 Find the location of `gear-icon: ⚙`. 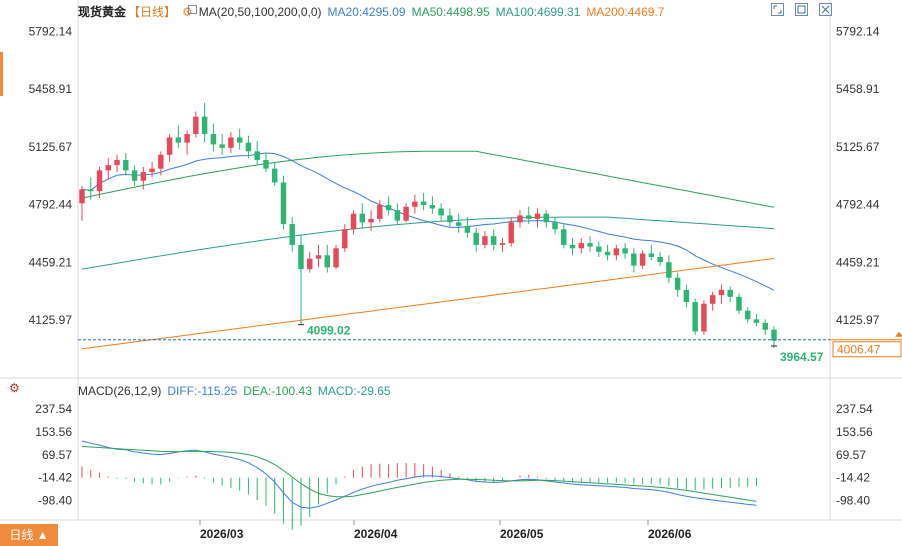

gear-icon: ⚙ is located at coordinates (14, 388).